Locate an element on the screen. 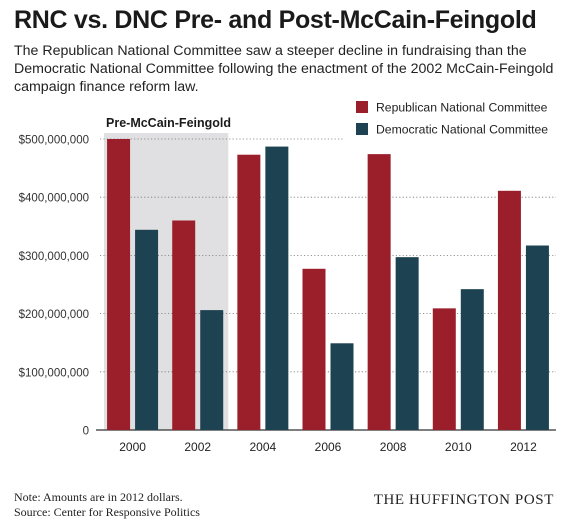 The height and width of the screenshot is (530, 570). y-tick-label: 0 is located at coordinates (86, 432).